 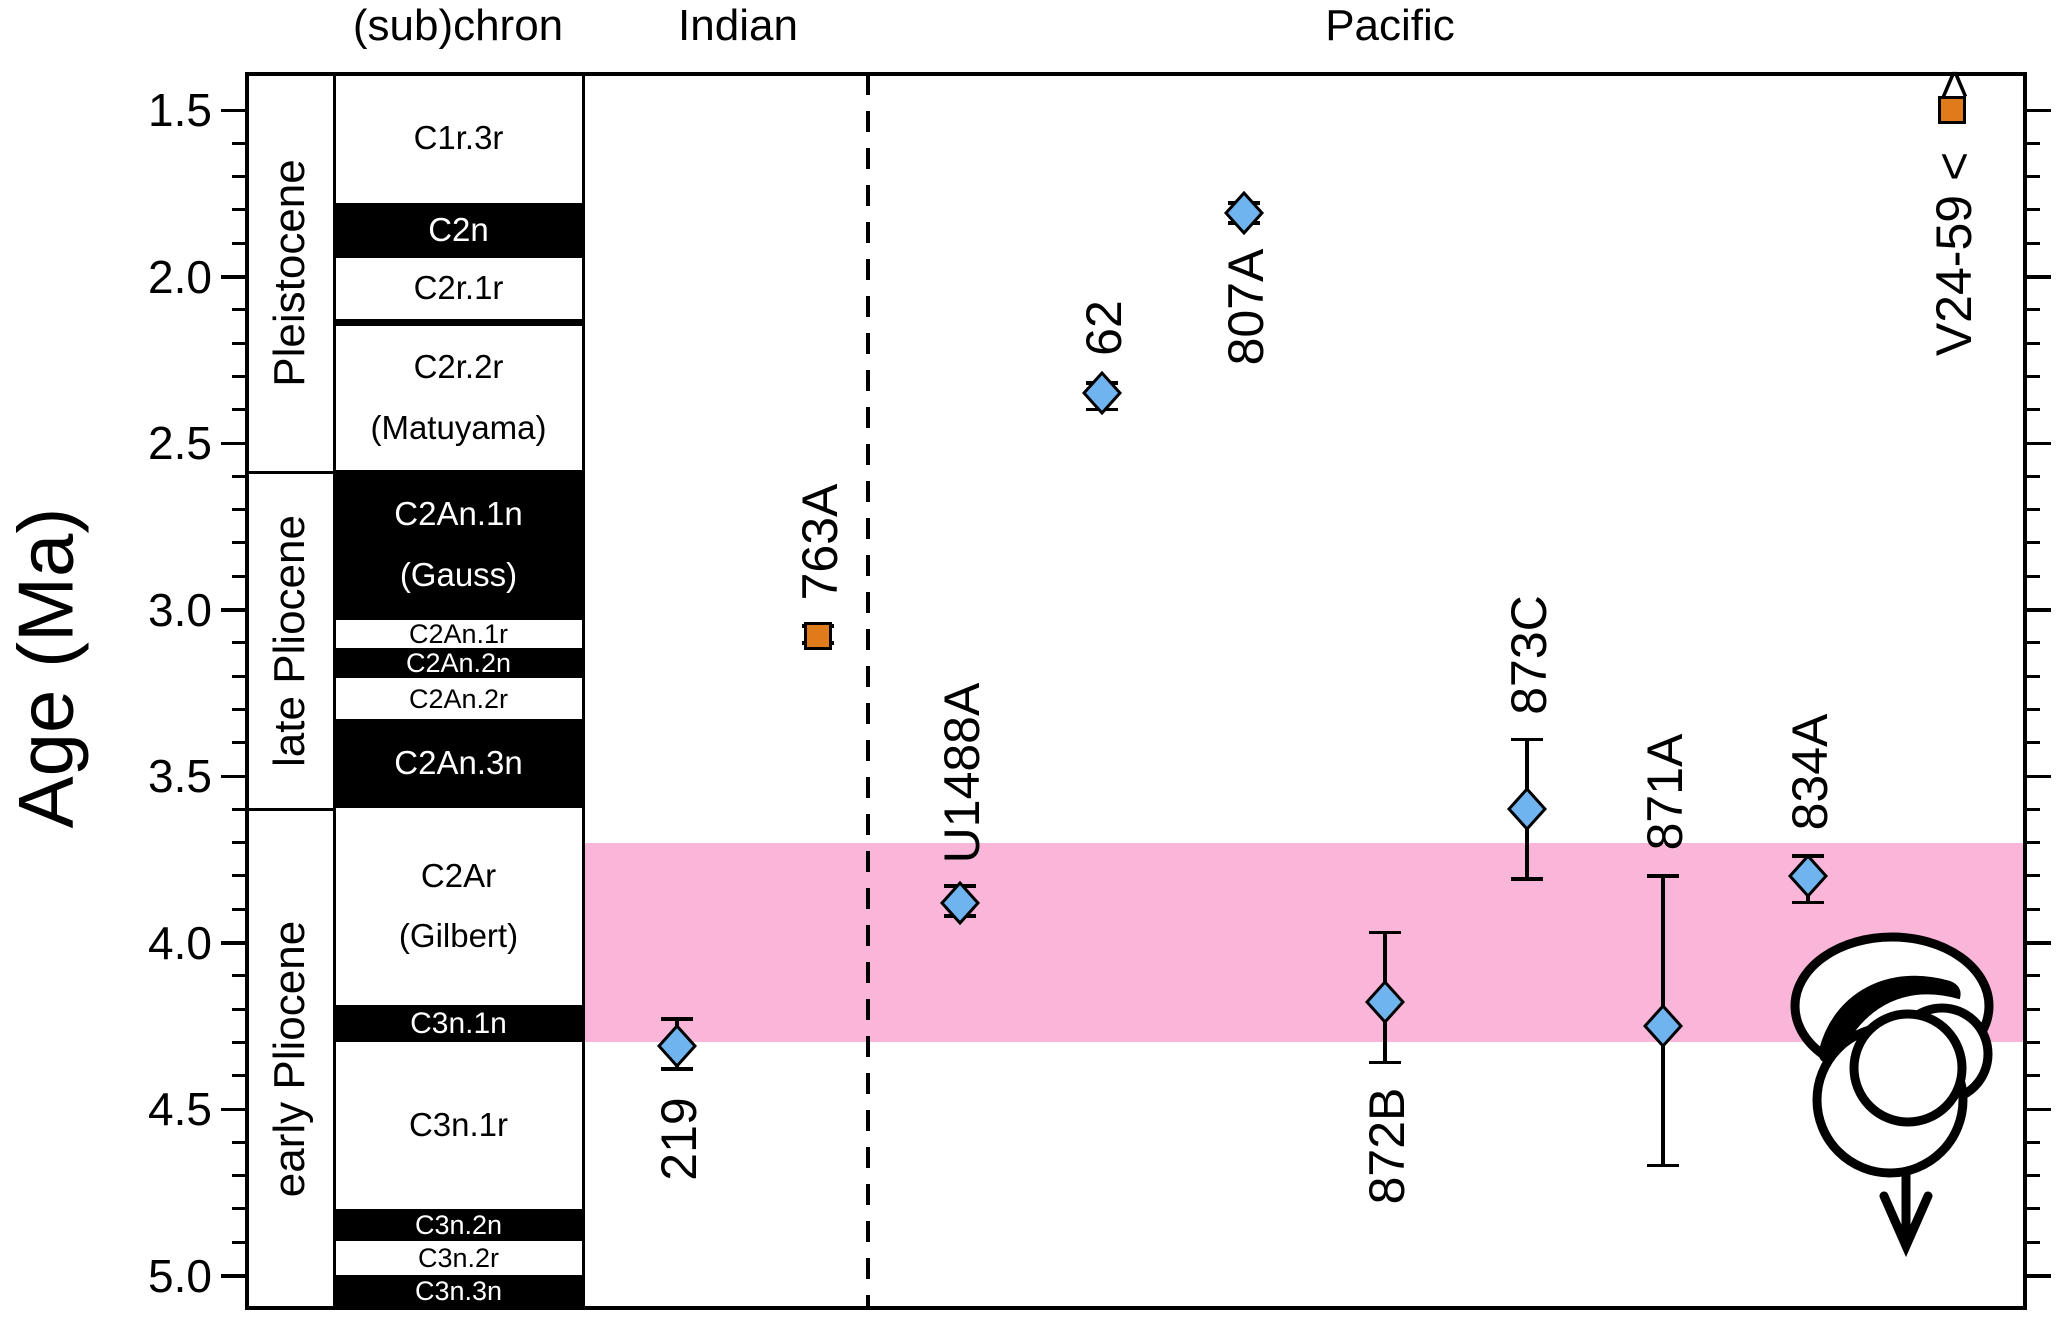 I want to click on chron-label-C3n.1n: C3n.1n, so click(x=458, y=1023).